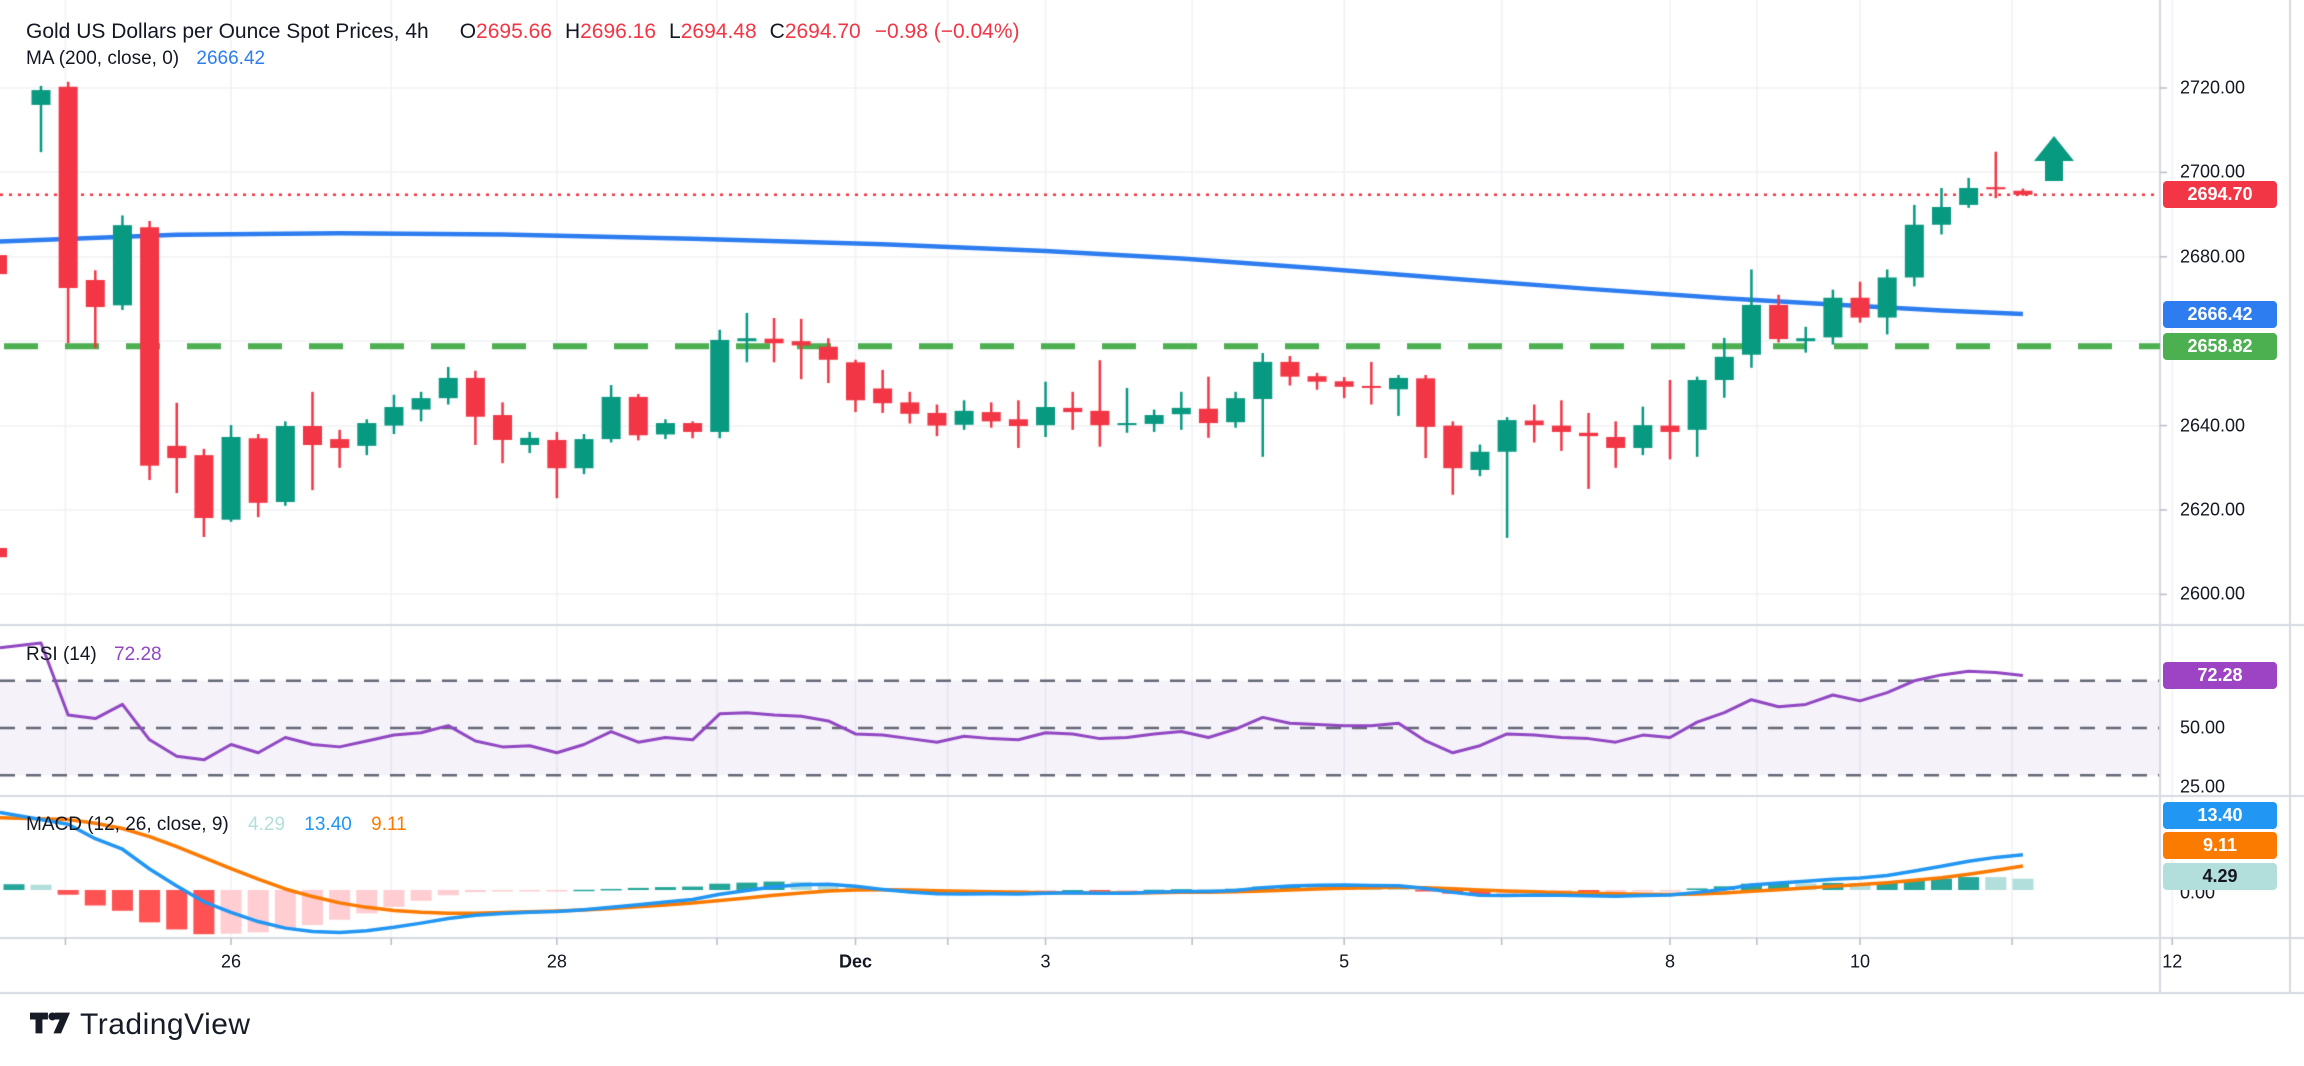 Image resolution: width=2304 pixels, height=1066 pixels. I want to click on low-value: 2694.48, so click(718, 31).